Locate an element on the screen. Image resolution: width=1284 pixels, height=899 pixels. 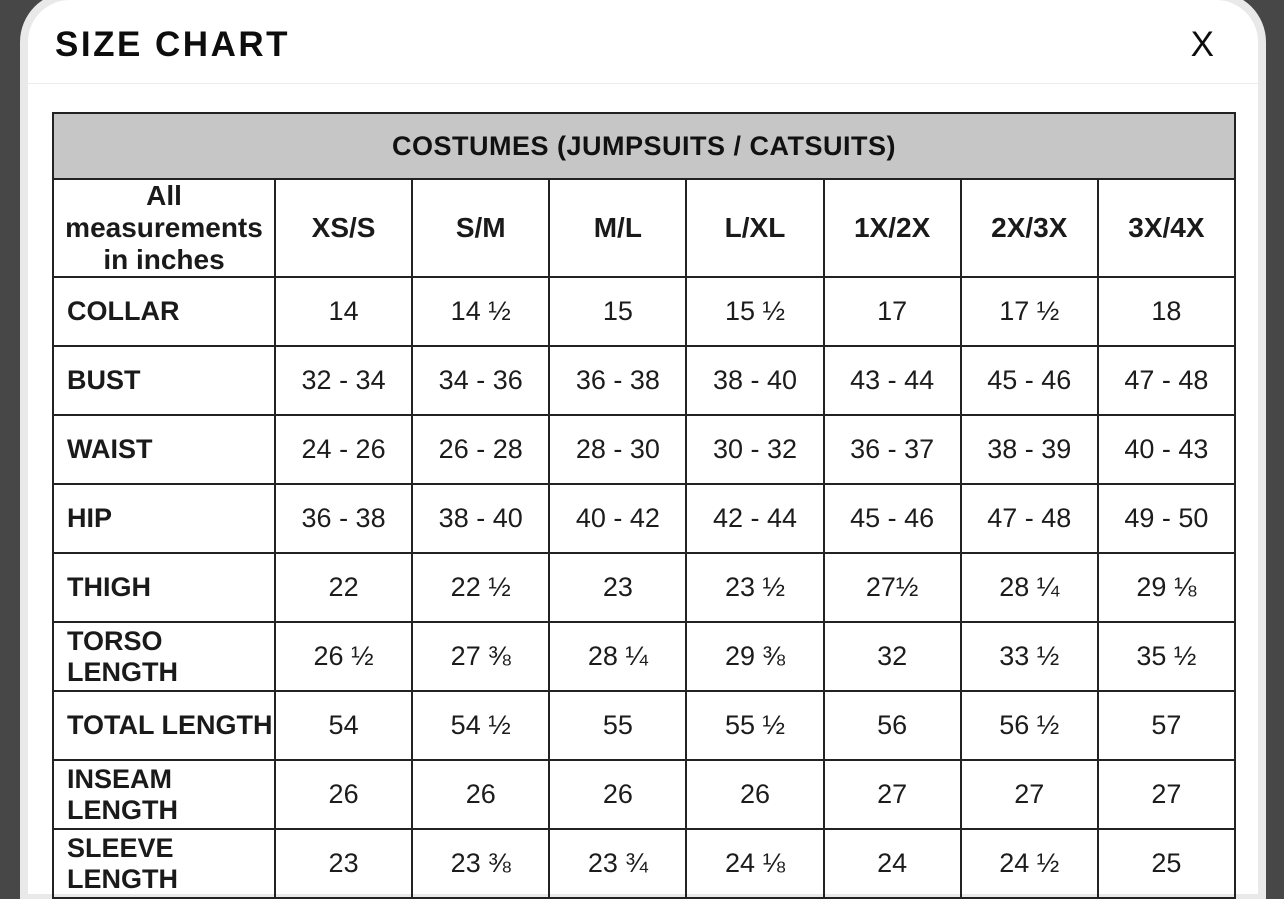
size-column-header: 2X/3X is located at coordinates (1029, 228).